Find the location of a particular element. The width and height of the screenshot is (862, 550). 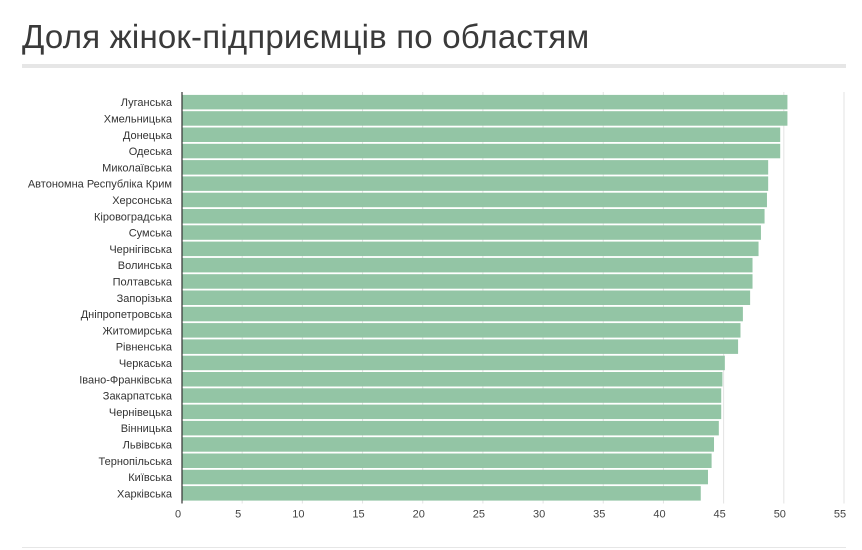

category-label: Рівненська is located at coordinates (144, 348).